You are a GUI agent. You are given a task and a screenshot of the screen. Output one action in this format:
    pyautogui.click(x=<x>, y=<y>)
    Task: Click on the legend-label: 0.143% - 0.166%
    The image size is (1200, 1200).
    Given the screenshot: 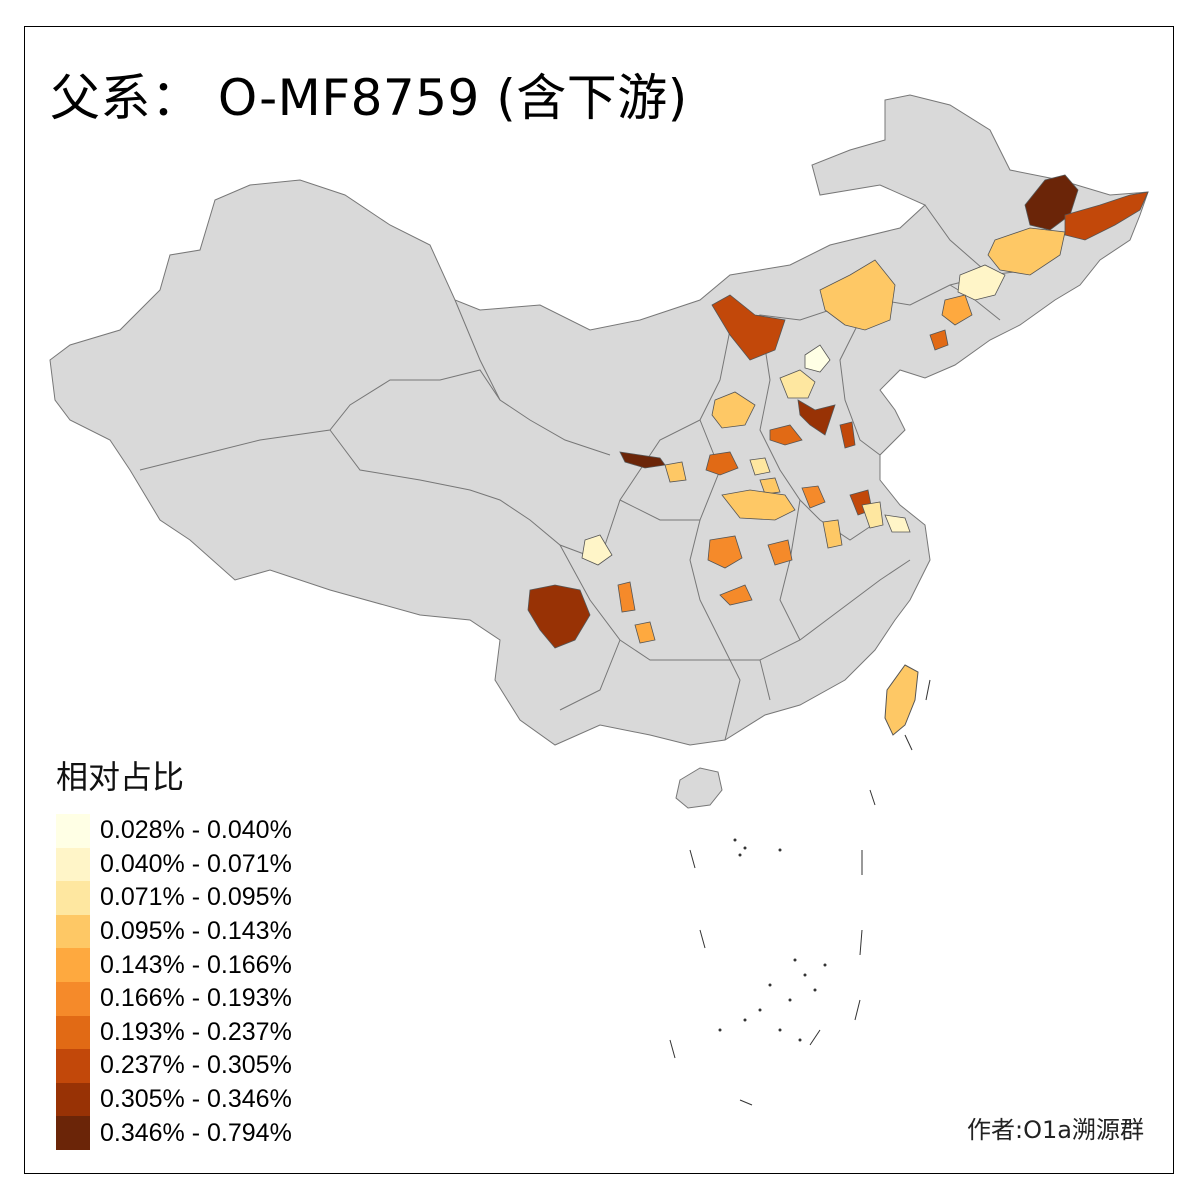 What is the action you would take?
    pyautogui.click(x=196, y=964)
    